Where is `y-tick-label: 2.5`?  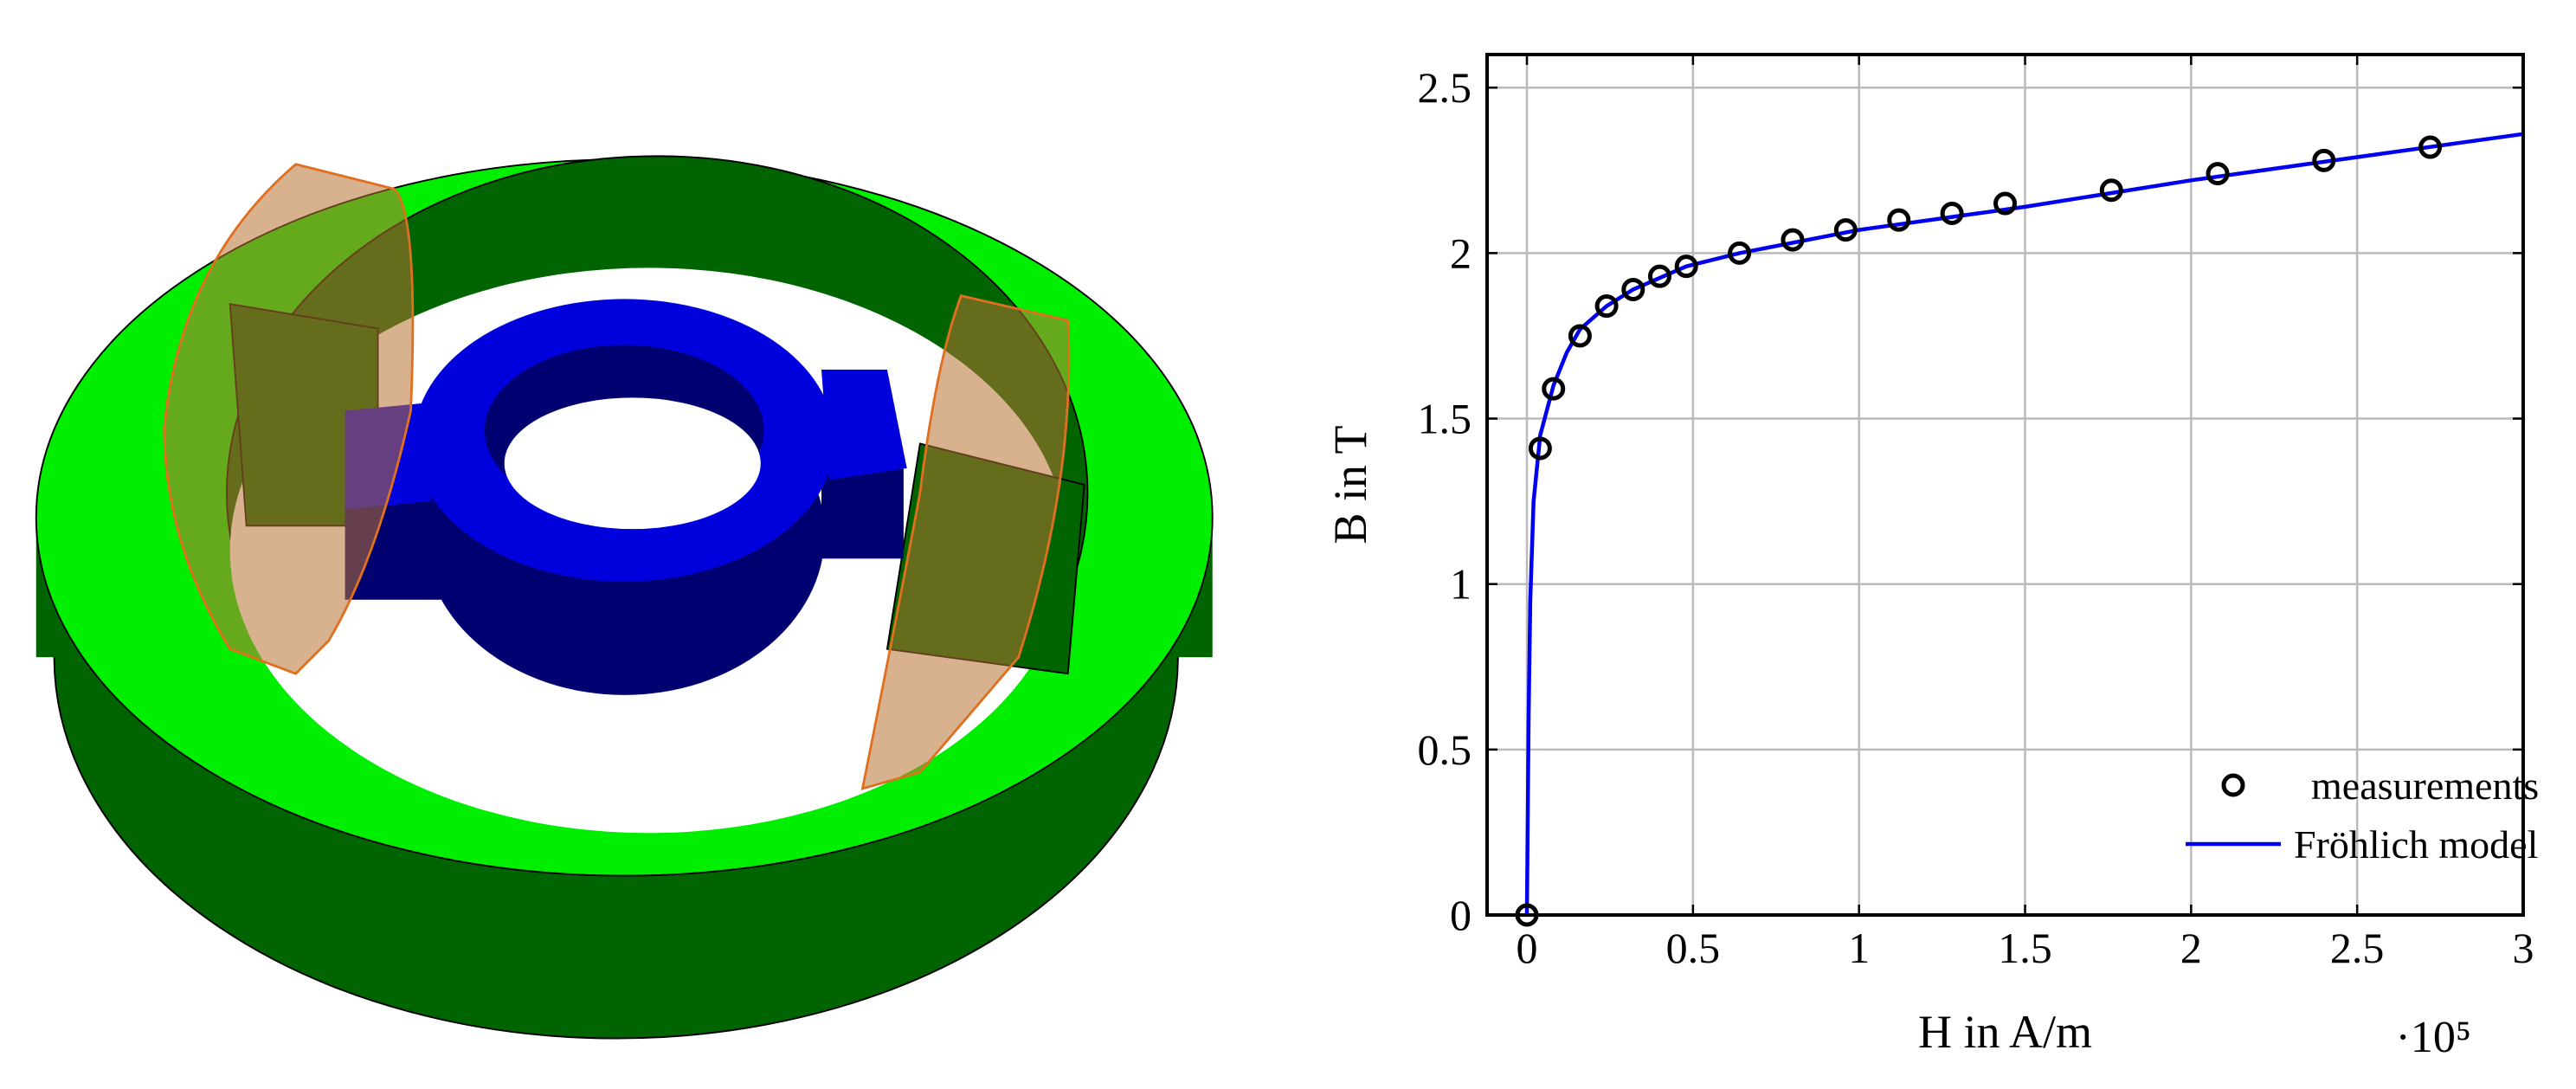
y-tick-label: 2.5 is located at coordinates (1445, 87).